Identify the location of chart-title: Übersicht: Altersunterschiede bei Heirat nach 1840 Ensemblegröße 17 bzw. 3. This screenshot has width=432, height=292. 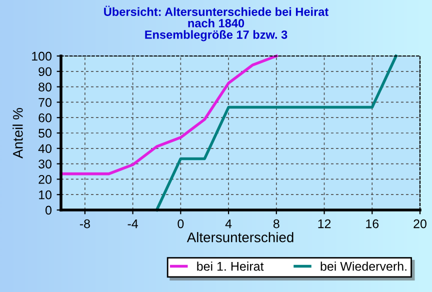
(216, 24).